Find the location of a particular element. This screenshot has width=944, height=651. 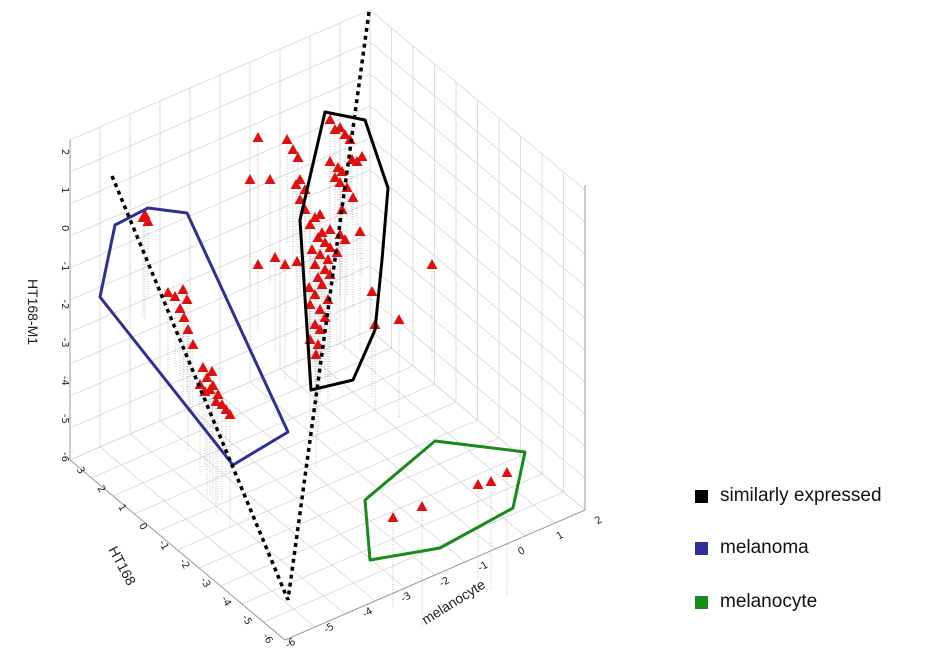

z-axis-title: HT168-M1 is located at coordinates (33, 312).